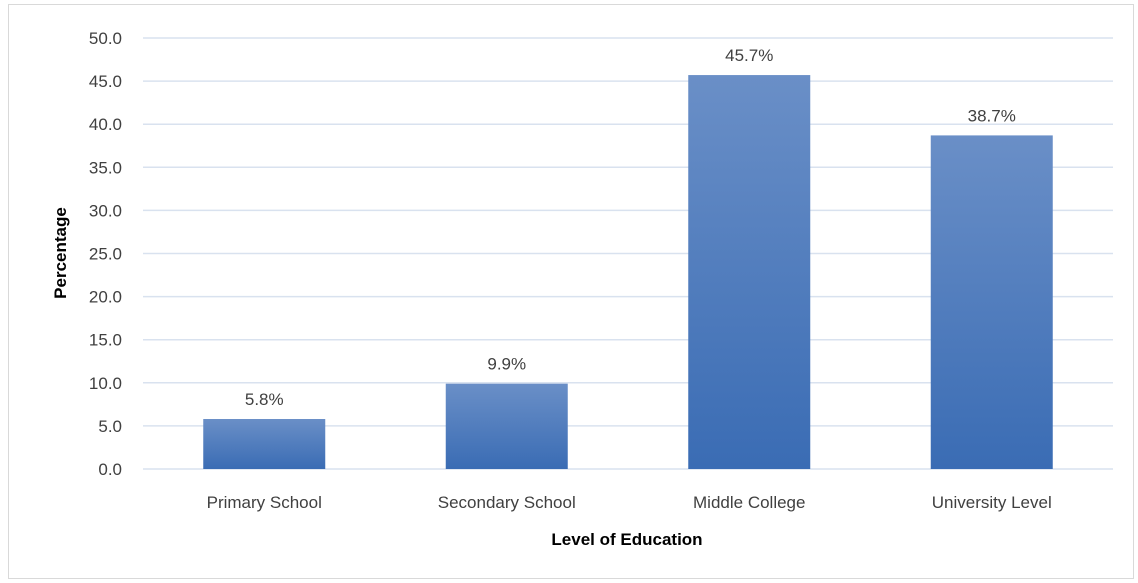 The width and height of the screenshot is (1138, 583). Describe the element at coordinates (110, 426) in the screenshot. I see `y-tick-label: 5.0` at that location.